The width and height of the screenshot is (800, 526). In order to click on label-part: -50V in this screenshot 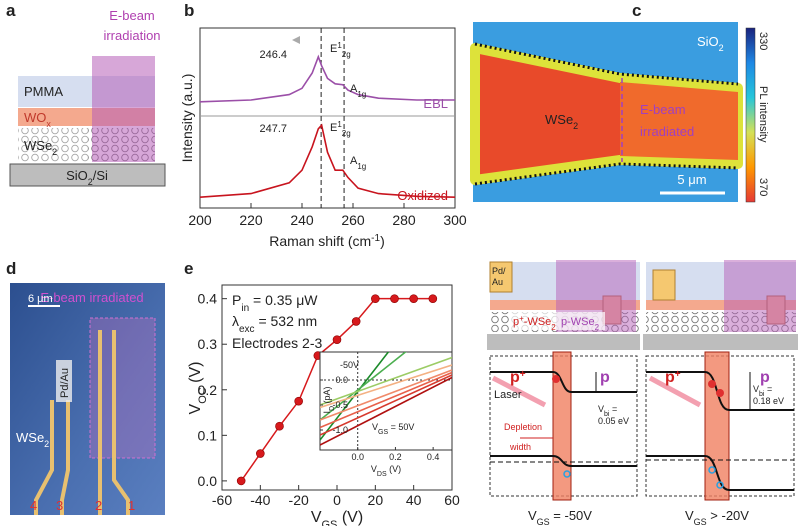, I will do `click(349, 365)`.